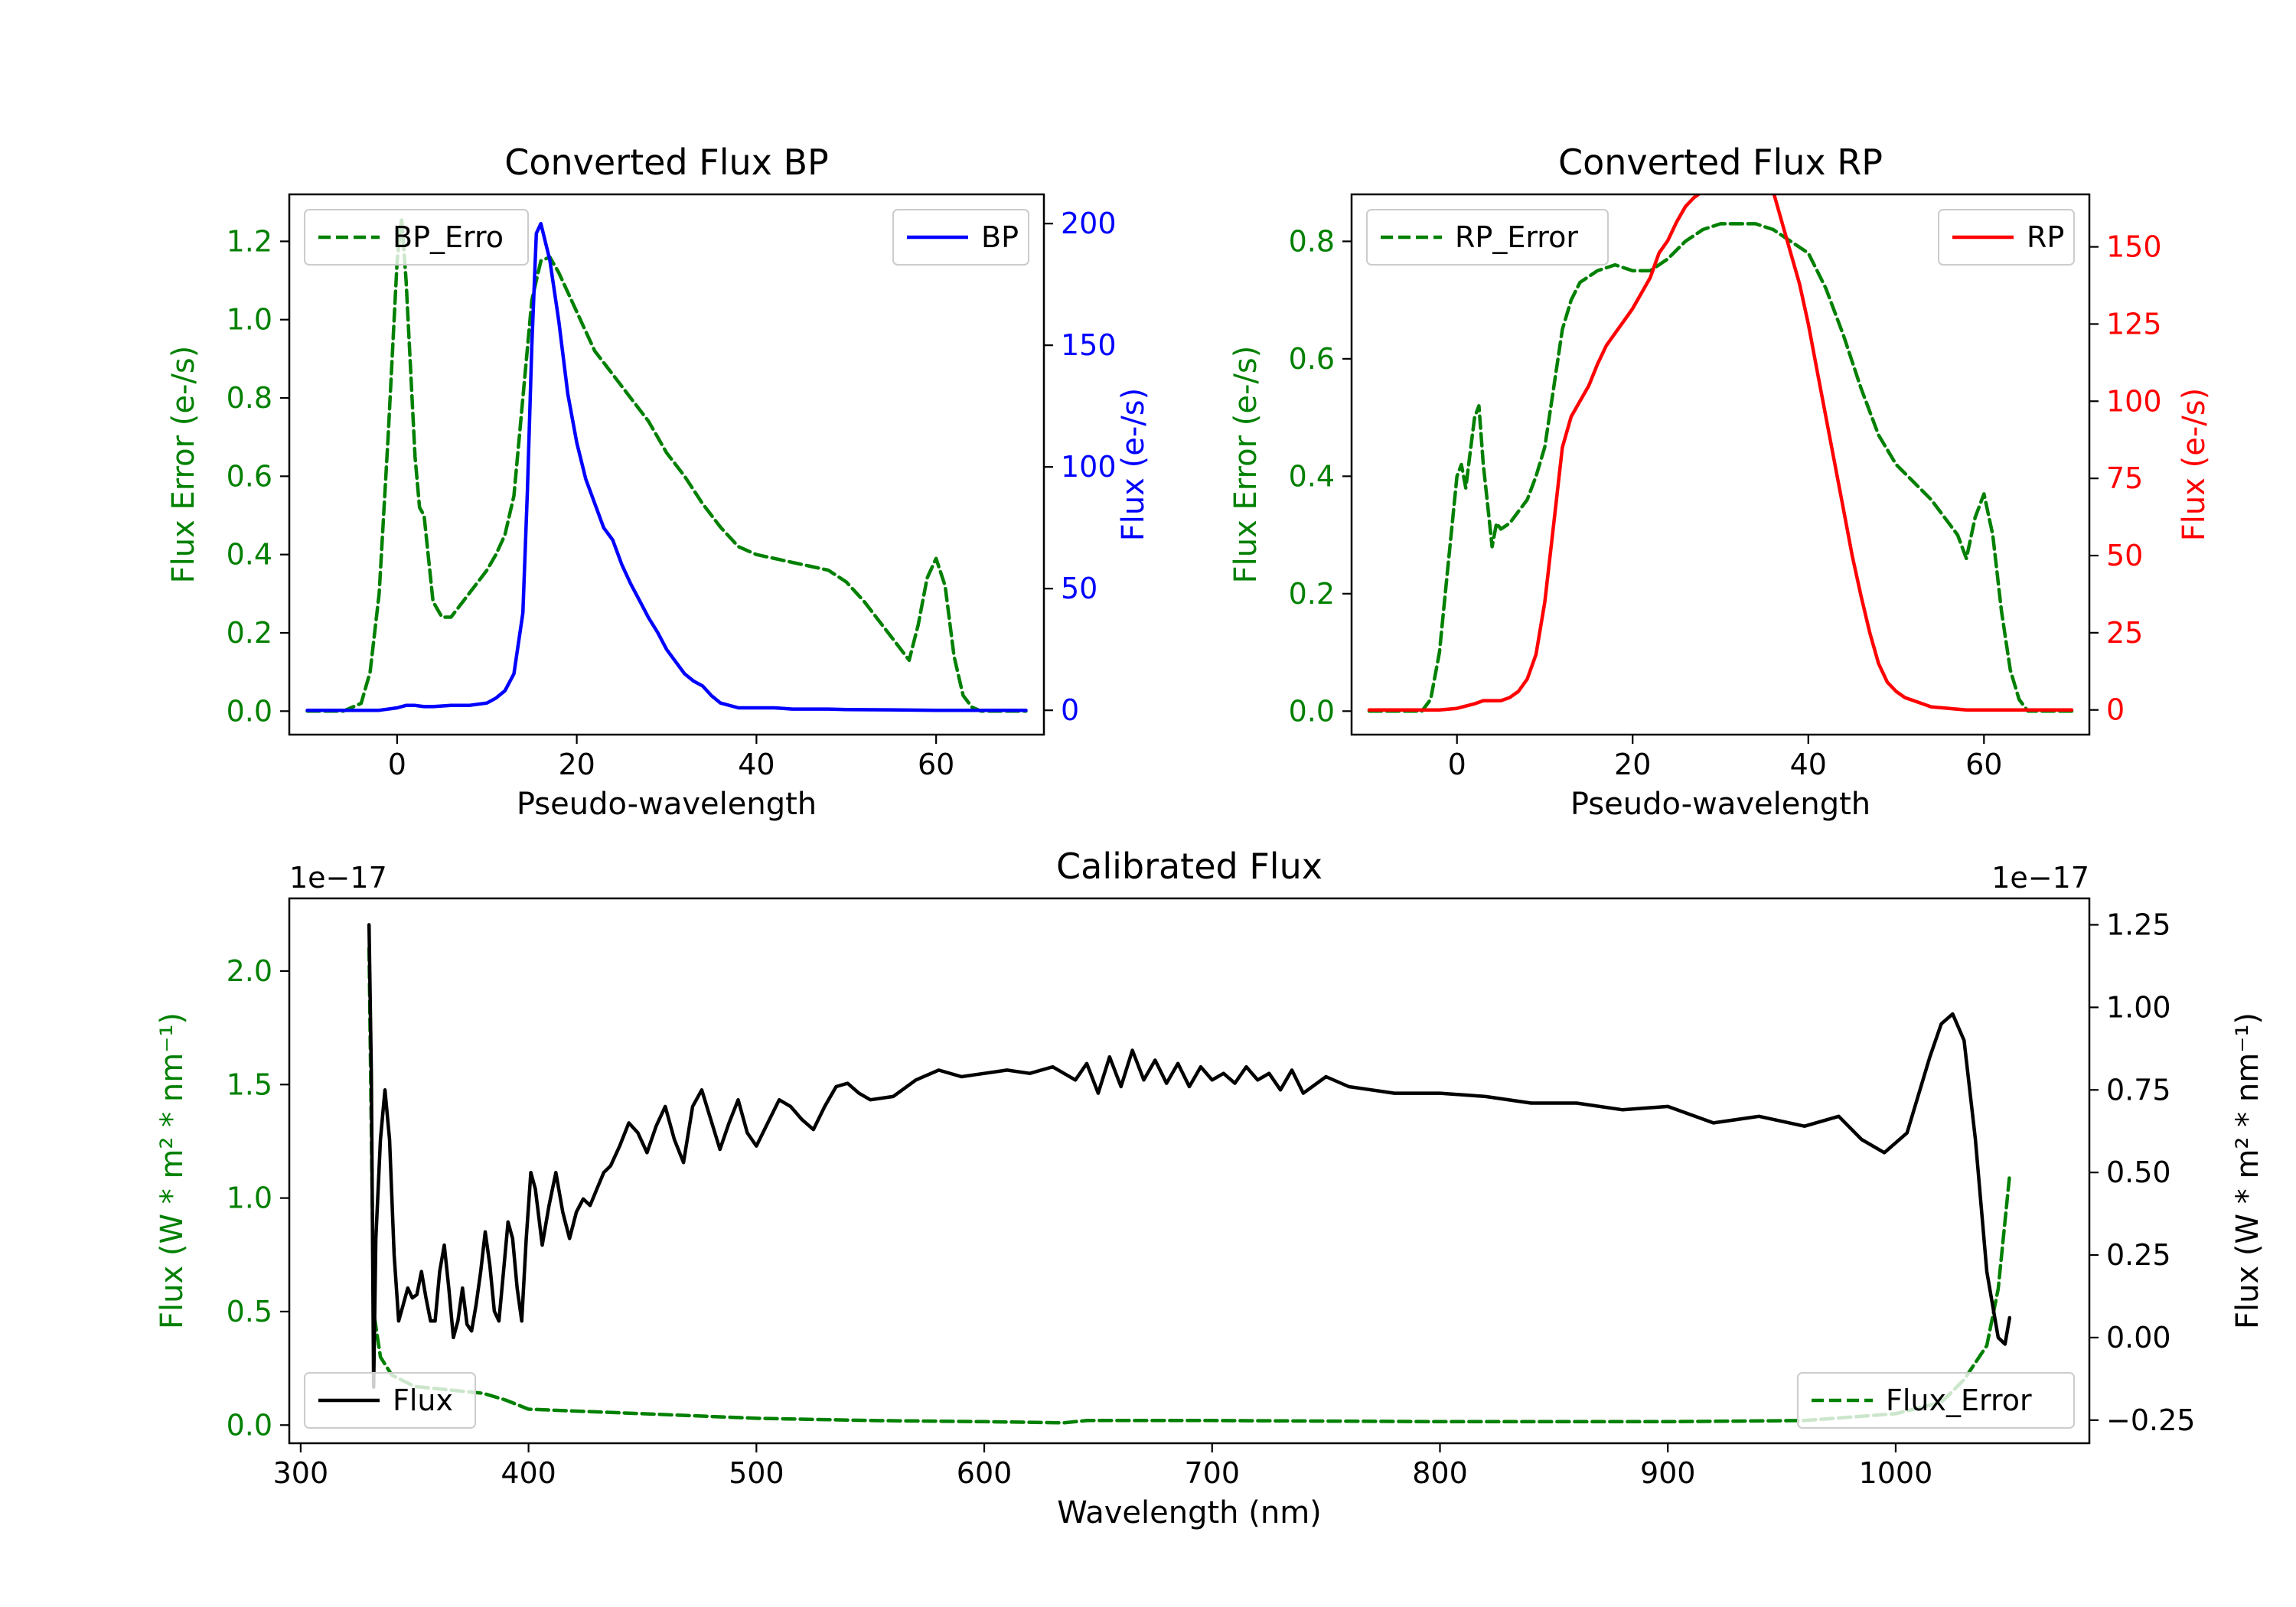  I want to click on bp-ytick-right-label: 50, so click(1079, 588).